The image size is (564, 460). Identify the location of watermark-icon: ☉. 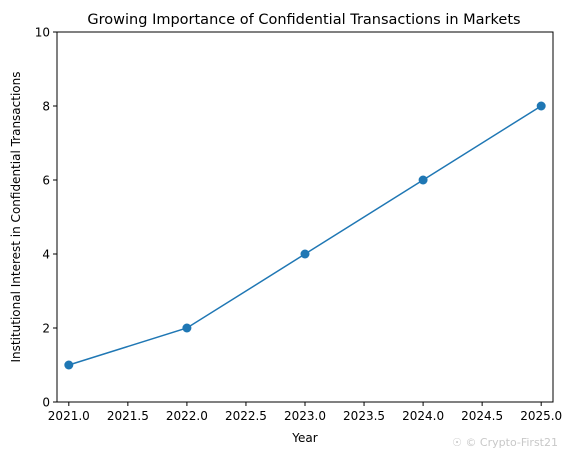
(457, 442).